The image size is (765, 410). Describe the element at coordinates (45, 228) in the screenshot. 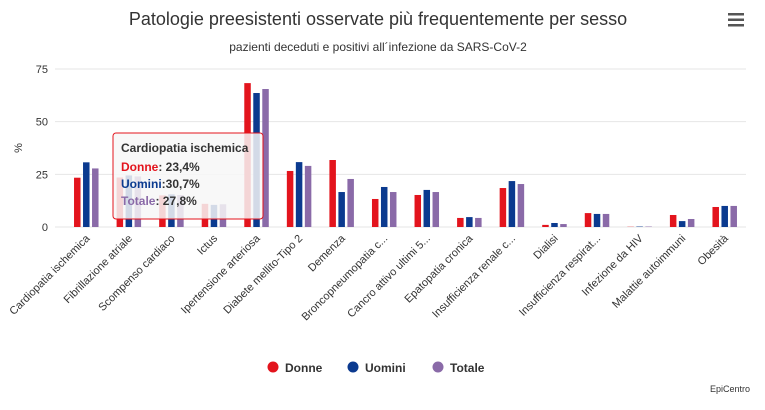

I see `y-tick-label: 0` at that location.